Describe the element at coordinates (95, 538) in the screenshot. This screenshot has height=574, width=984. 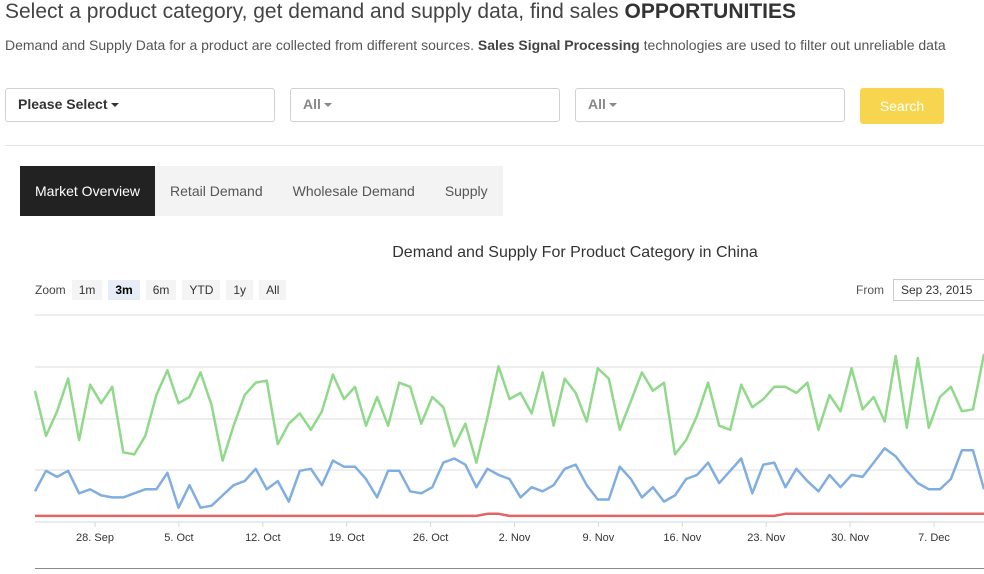
I see `x-tick-label: 28. Sep` at that location.